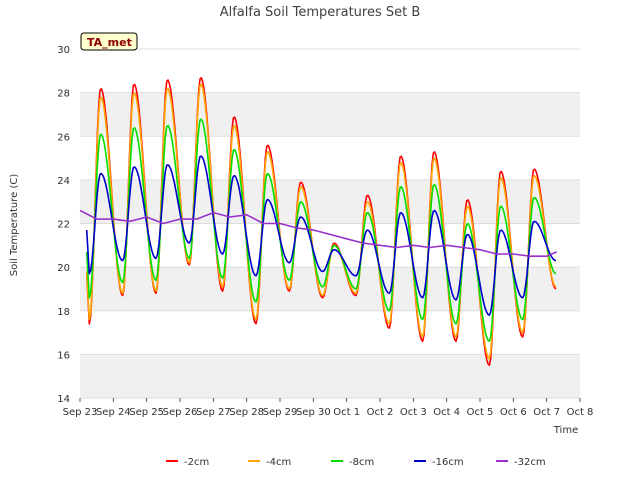 This screenshot has width=640, height=480. I want to click on x-tick-label: Oct 7, so click(546, 412).